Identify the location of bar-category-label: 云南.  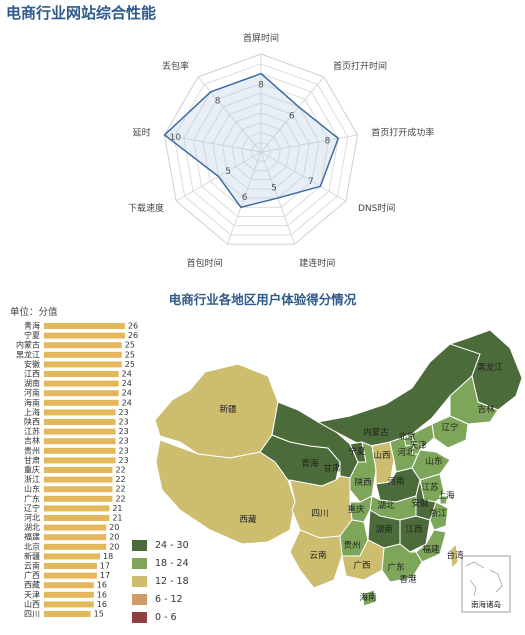
(32, 566).